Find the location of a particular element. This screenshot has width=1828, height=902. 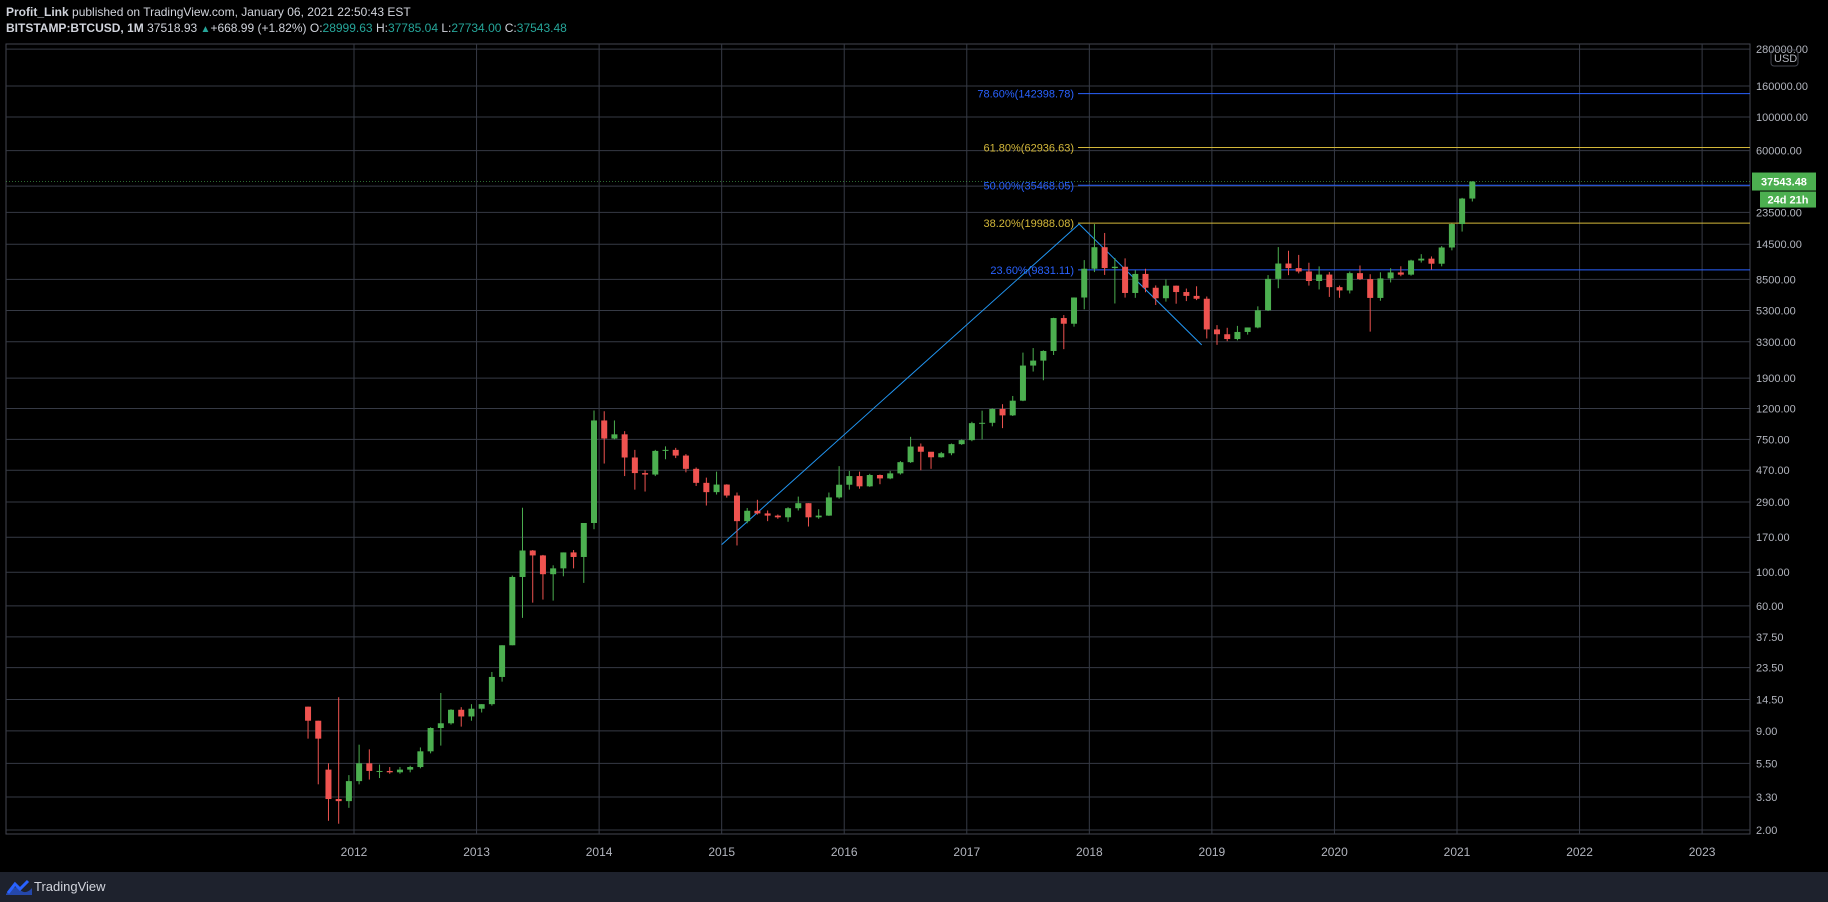

currency-badge-label: USD is located at coordinates (1785, 59).